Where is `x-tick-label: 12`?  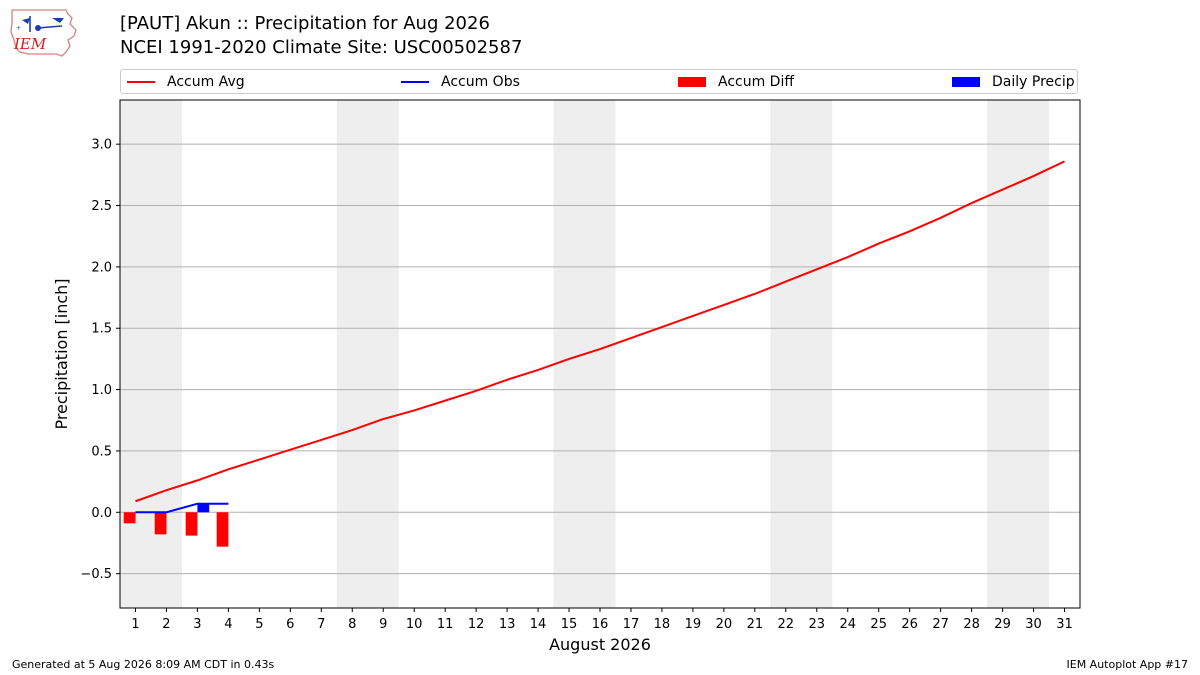
x-tick-label: 12 is located at coordinates (476, 624).